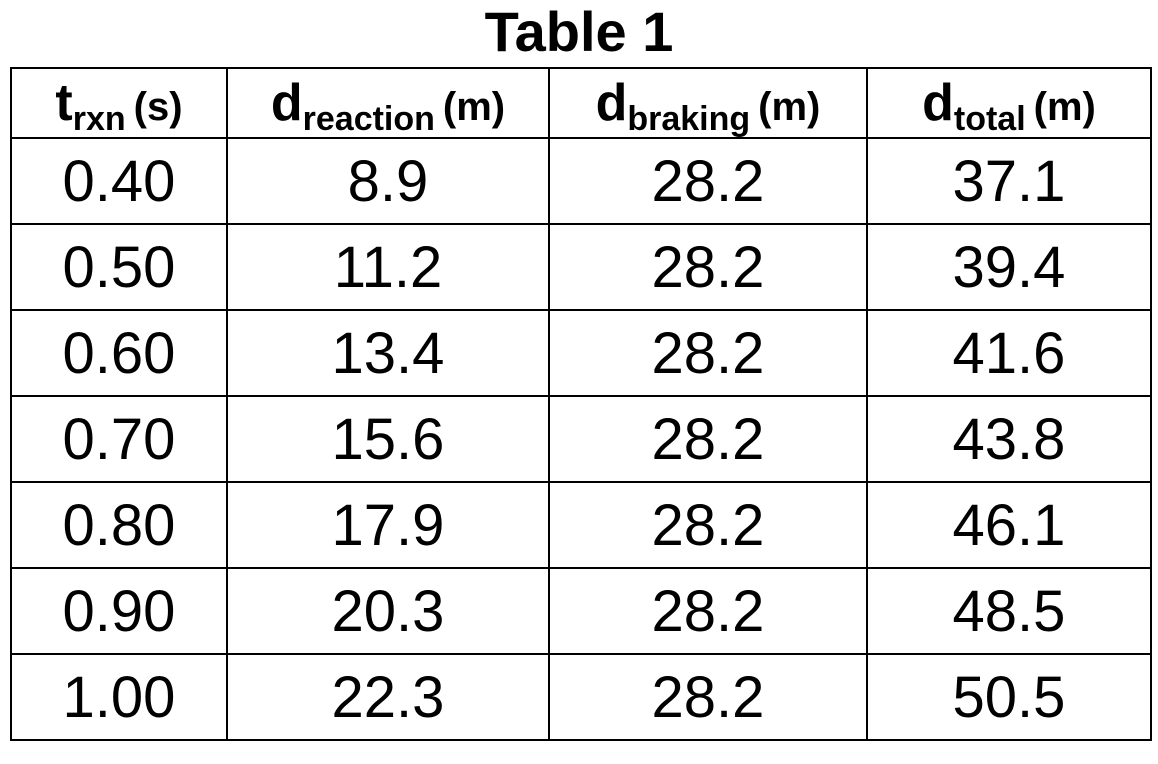 This screenshot has width=1158, height=764. I want to click on header-subscript: braking, so click(689, 119).